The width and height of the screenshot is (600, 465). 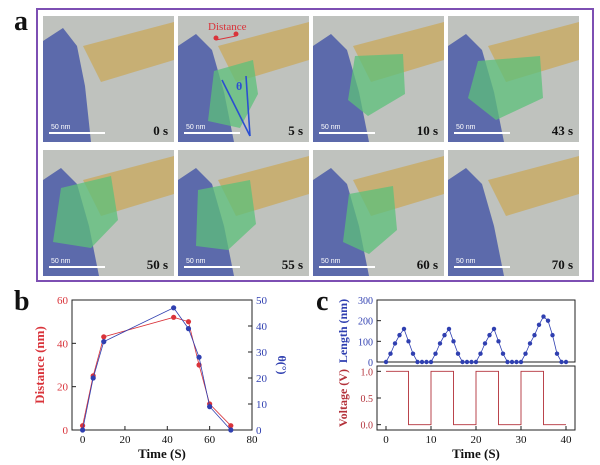 What do you see at coordinates (262, 405) in the screenshot?
I see `y-tick-label-right: 10` at bounding box center [262, 405].